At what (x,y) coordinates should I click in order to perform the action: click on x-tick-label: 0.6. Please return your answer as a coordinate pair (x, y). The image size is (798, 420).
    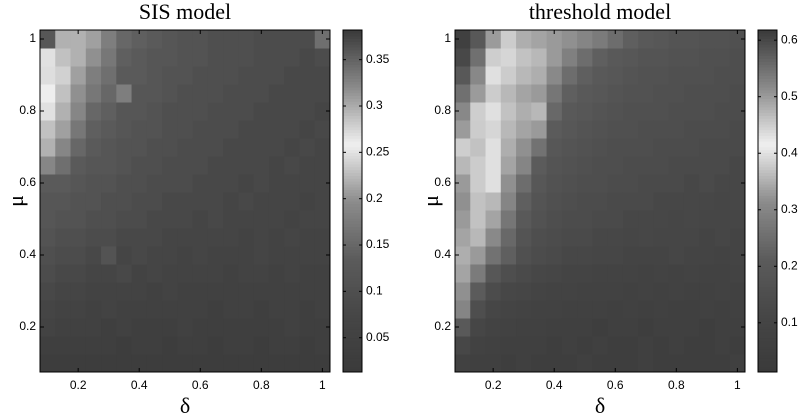
    Looking at the image, I should click on (200, 385).